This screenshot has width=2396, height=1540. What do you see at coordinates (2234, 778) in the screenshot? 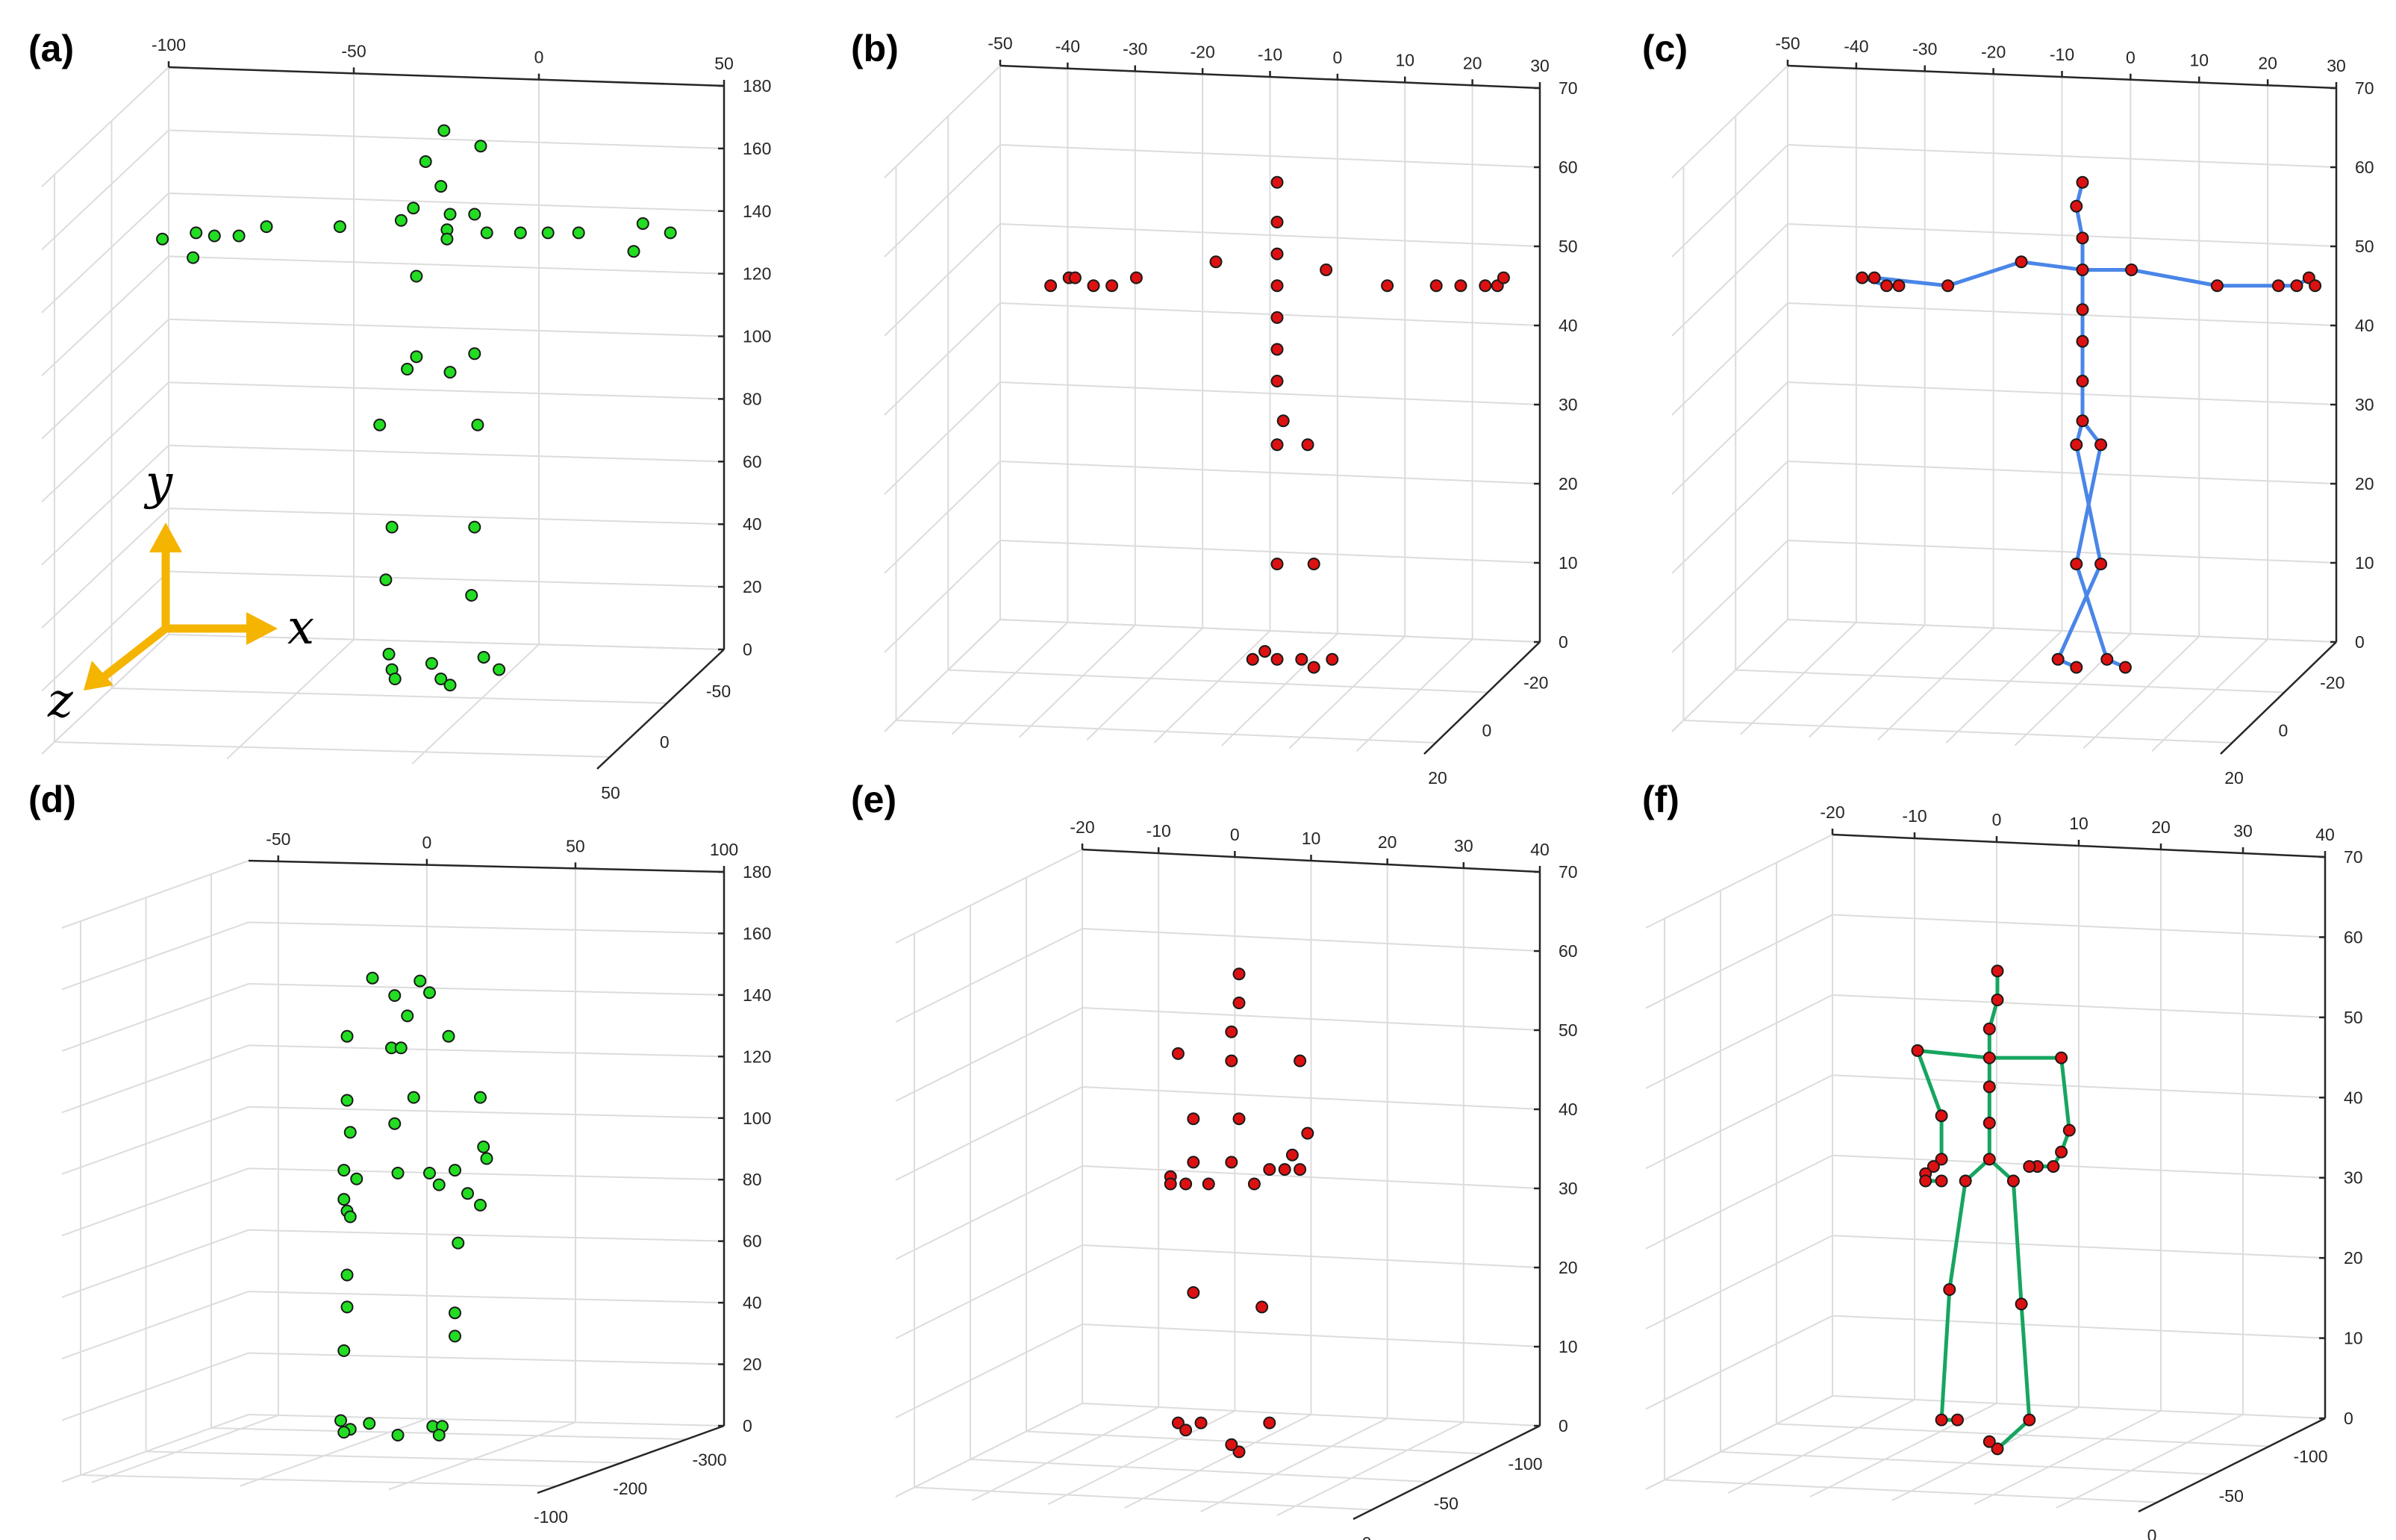
I see `z-tick-label: 20` at bounding box center [2234, 778].